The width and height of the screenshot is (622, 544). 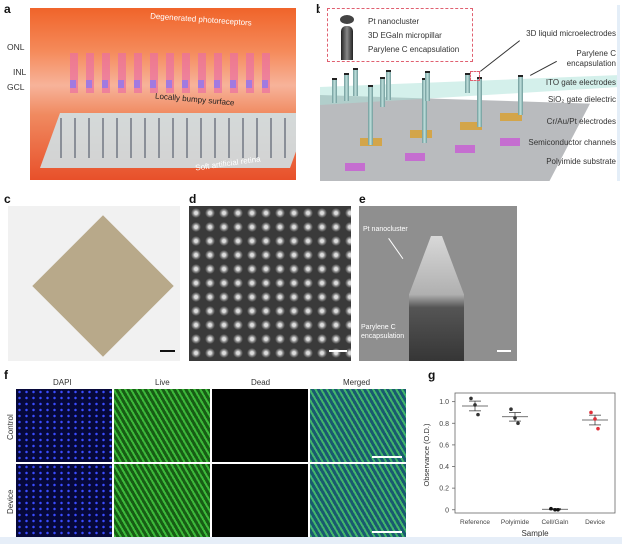 I want to click on layer-semiconductor: Semiconductor channels, so click(x=572, y=142).